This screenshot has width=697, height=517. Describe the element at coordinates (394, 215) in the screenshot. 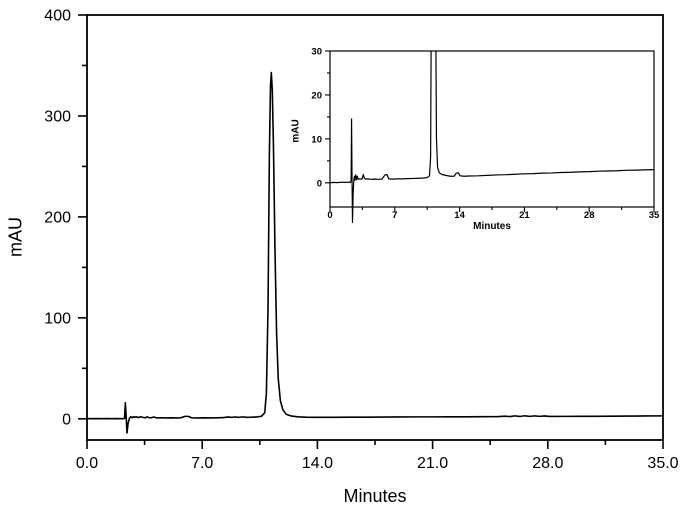

I see `inset-x-tick-label: 7` at that location.